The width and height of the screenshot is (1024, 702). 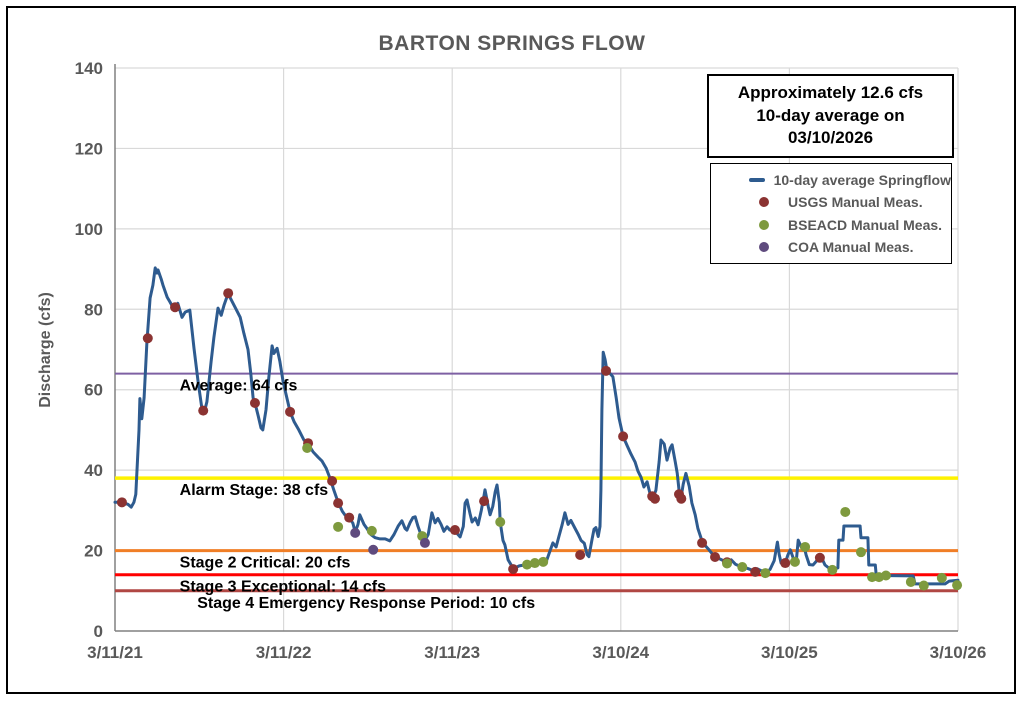 What do you see at coordinates (115, 652) in the screenshot?
I see `x-tick-label: 3/11/21` at bounding box center [115, 652].